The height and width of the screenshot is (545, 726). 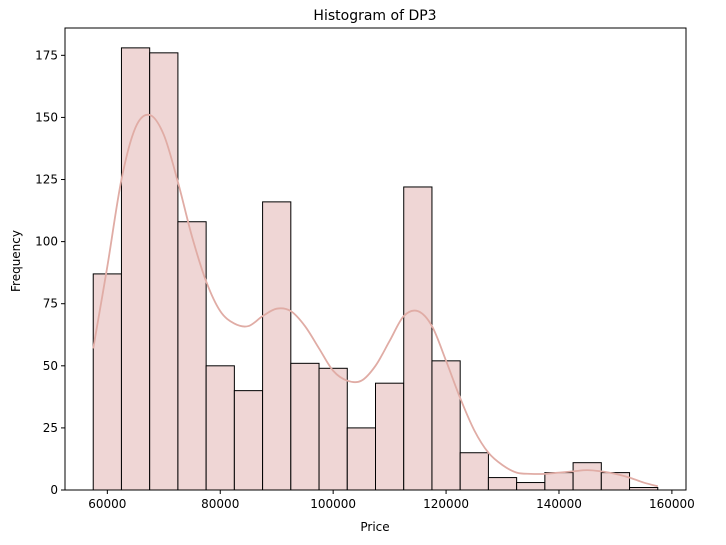 I want to click on x-tick-label: 100000, so click(x=333, y=504).